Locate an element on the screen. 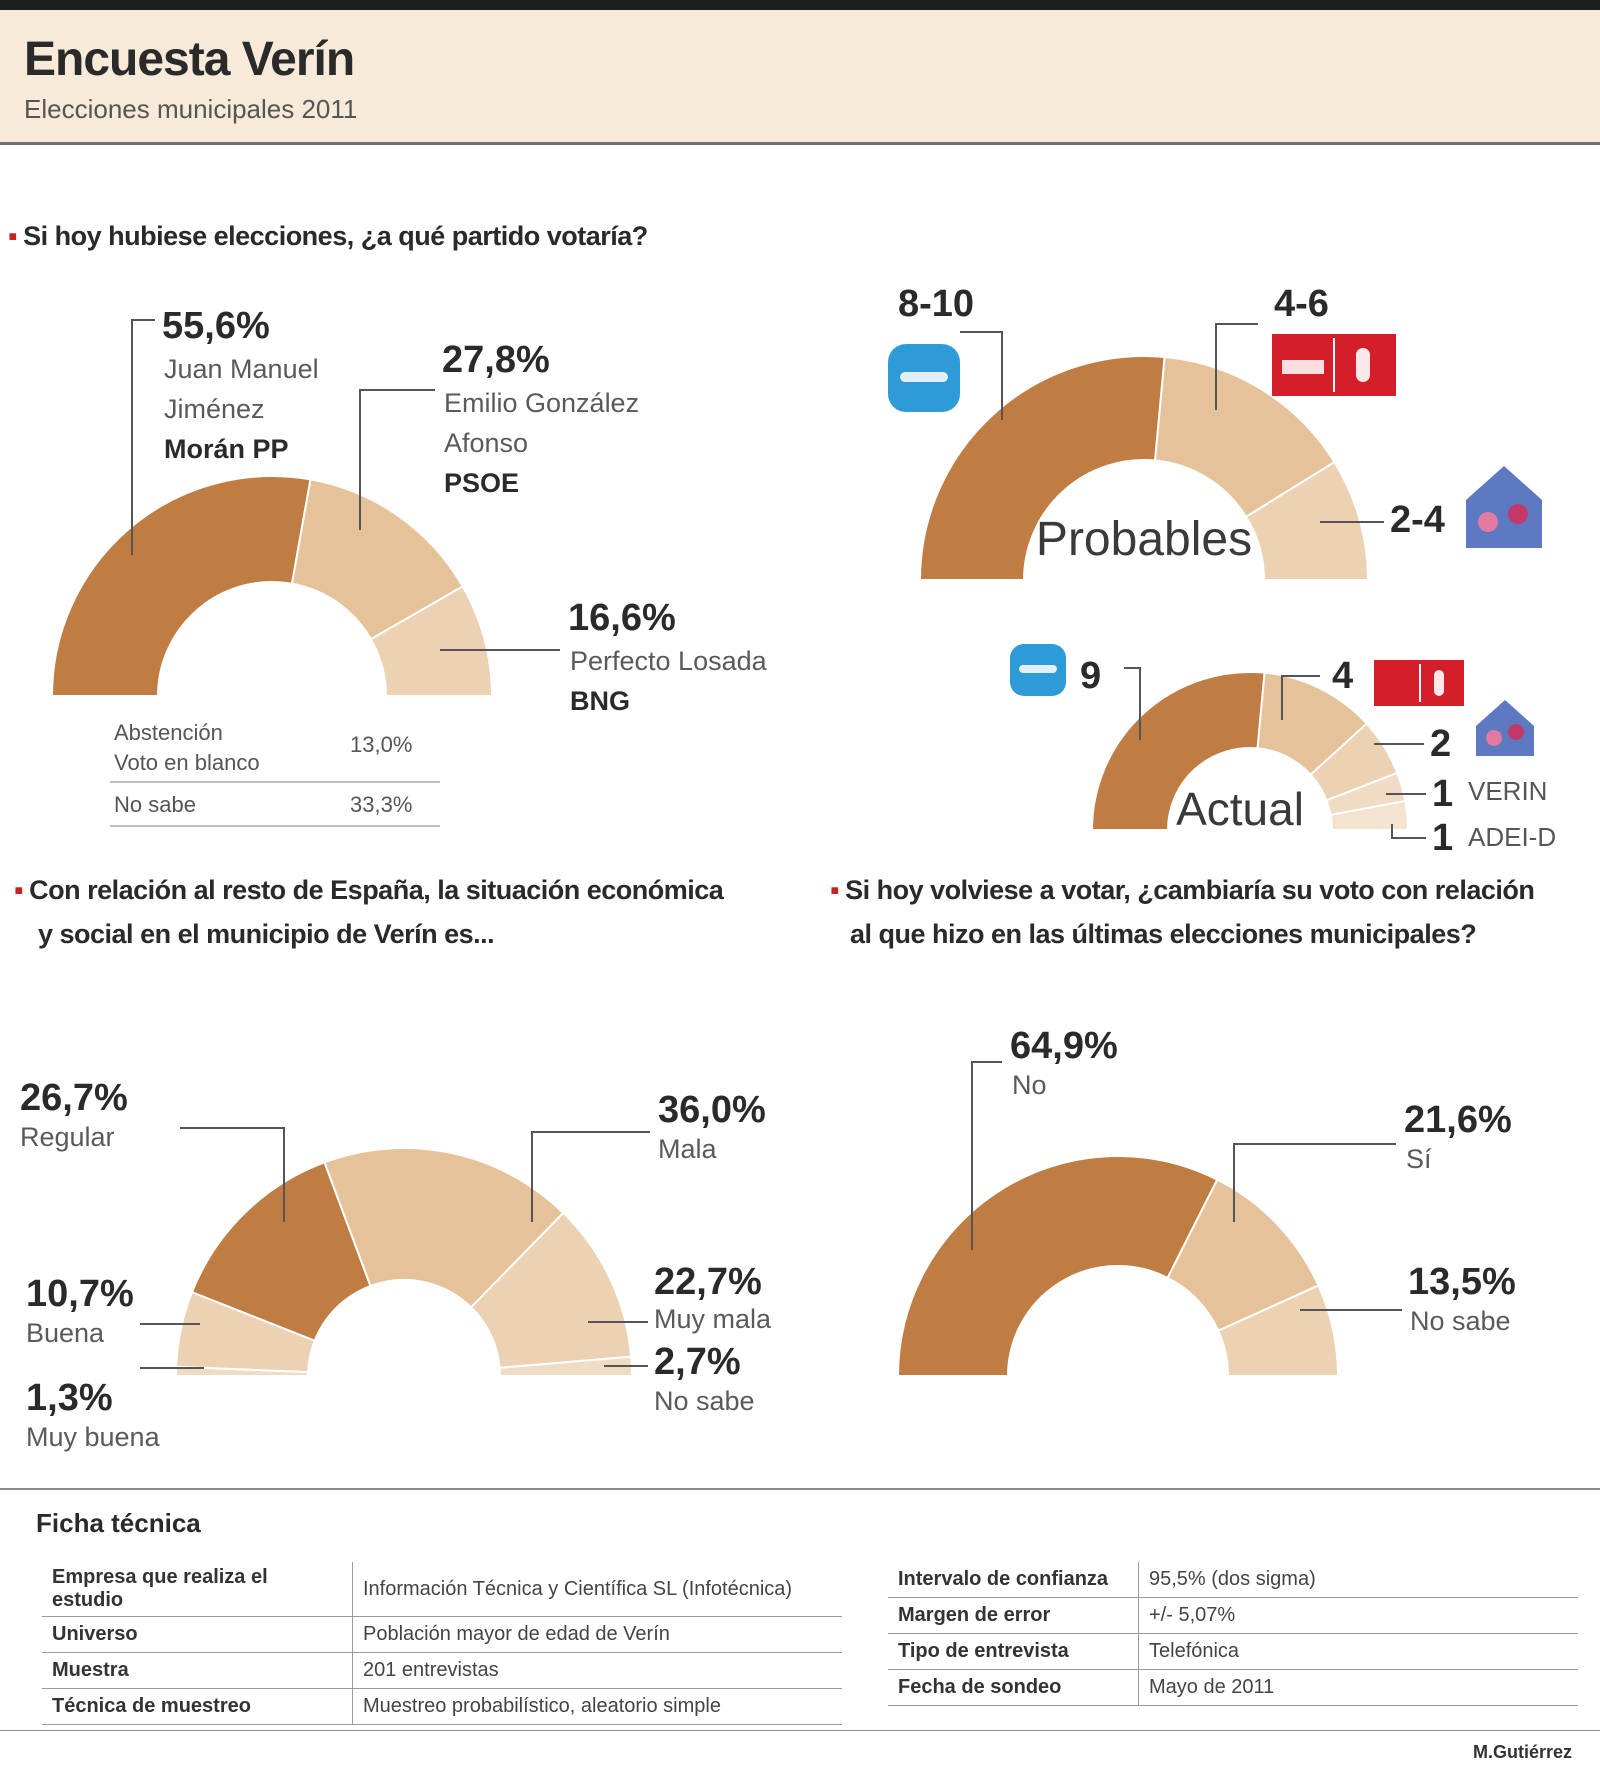  ficha-key: Intervalo de confianza is located at coordinates (1013, 1580).